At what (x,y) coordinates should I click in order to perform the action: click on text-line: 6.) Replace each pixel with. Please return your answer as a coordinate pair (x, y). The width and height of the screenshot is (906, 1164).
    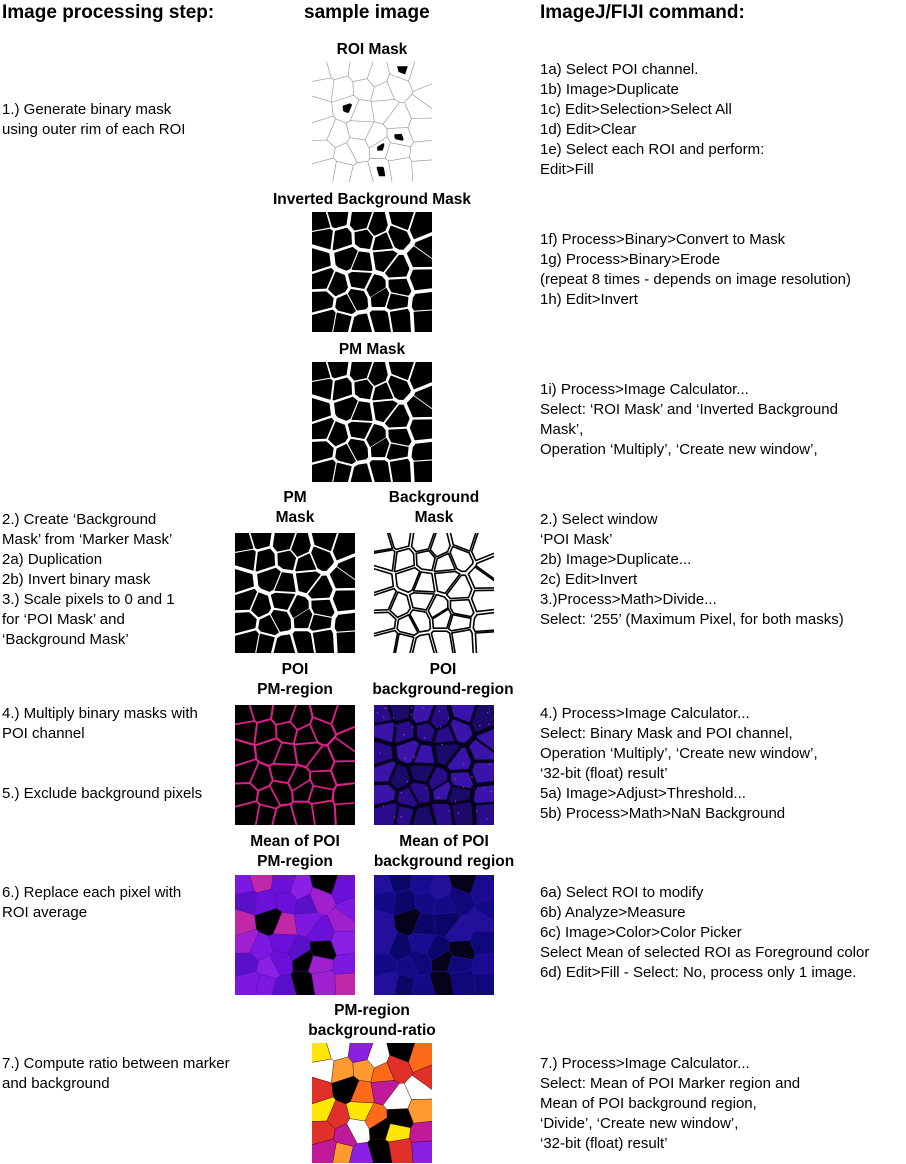
    Looking at the image, I should click on (92, 892).